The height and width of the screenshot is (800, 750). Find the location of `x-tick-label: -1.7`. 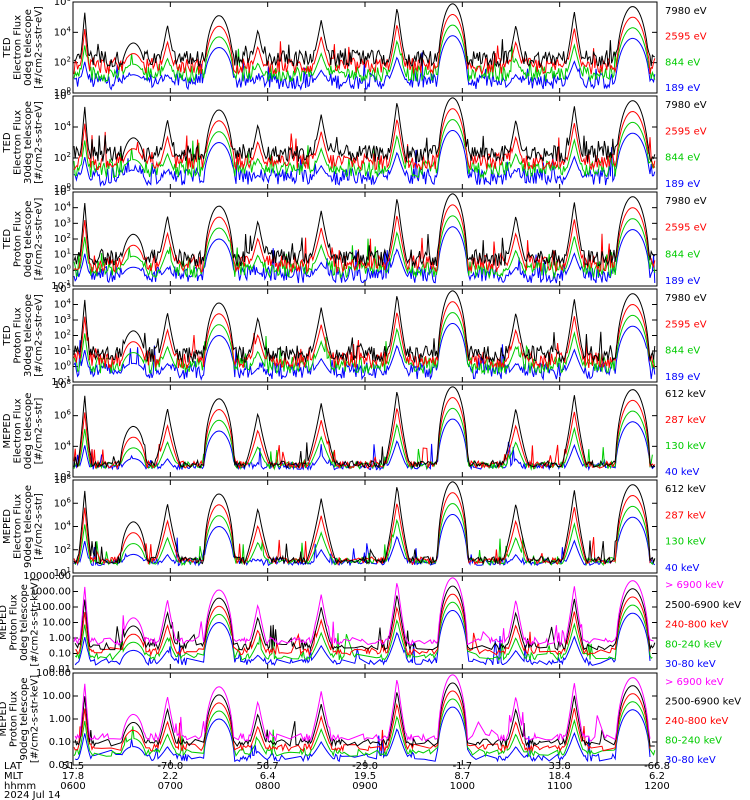

x-tick-label: -1.7 is located at coordinates (463, 766).